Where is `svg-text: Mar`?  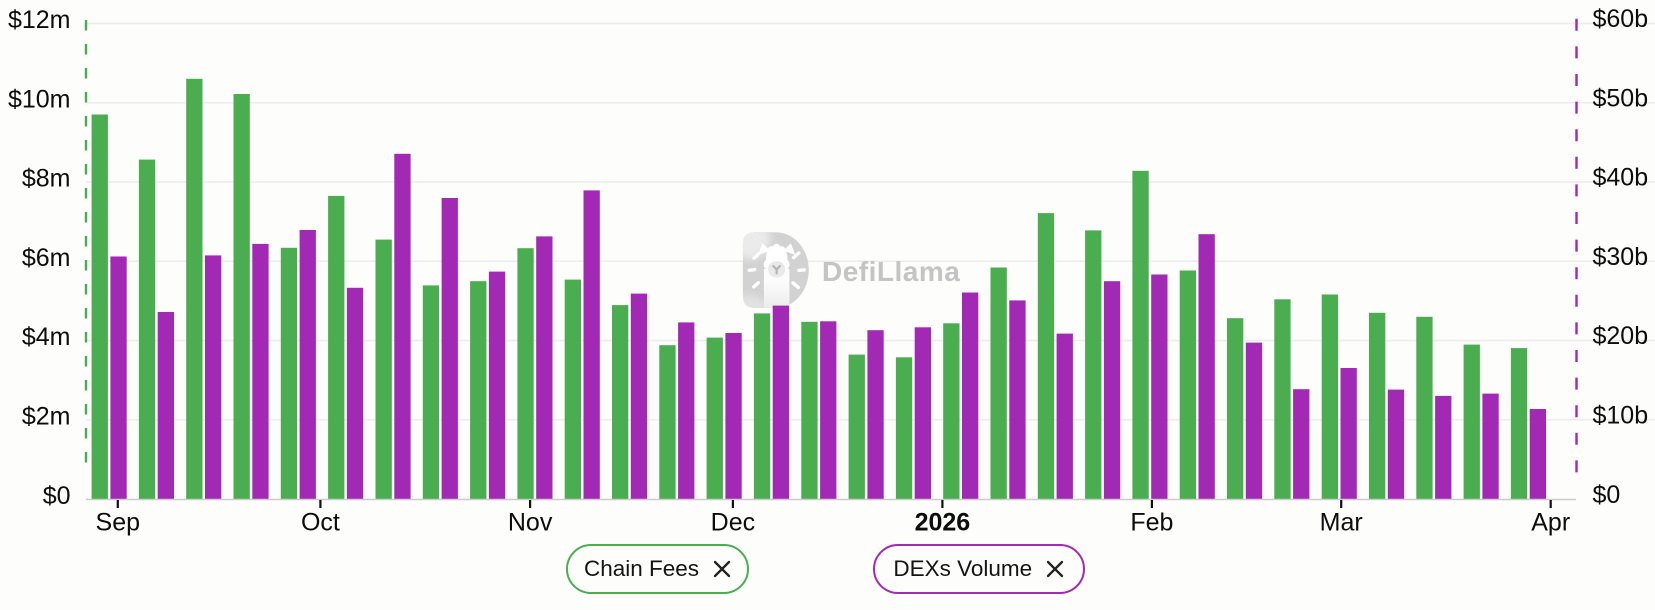
svg-text: Mar is located at coordinates (1341, 523).